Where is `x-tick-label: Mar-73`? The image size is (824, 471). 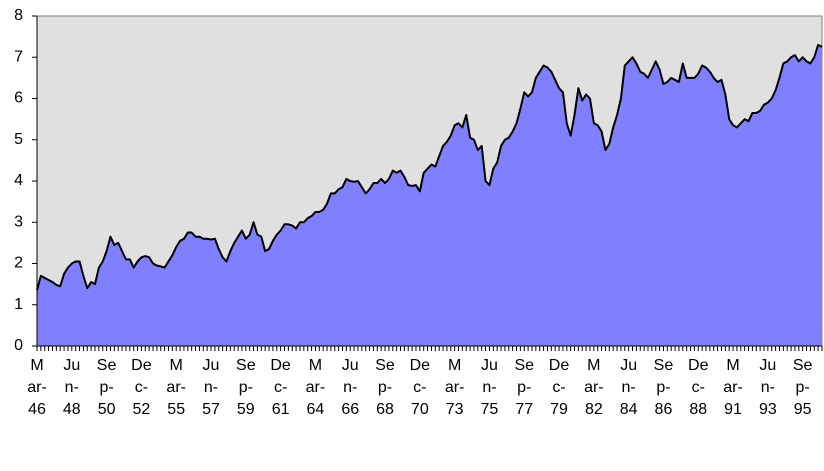
x-tick-label: Mar-73 is located at coordinates (454, 387).